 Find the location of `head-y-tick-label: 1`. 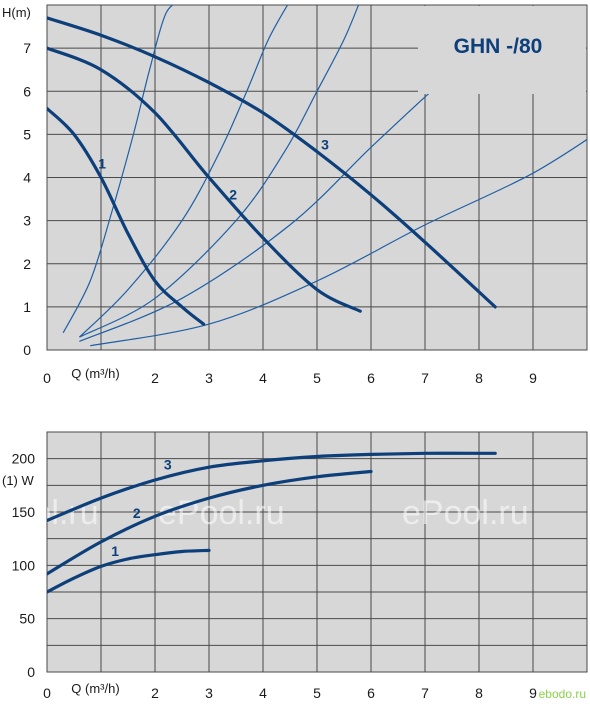

head-y-tick-label: 1 is located at coordinates (27, 307).